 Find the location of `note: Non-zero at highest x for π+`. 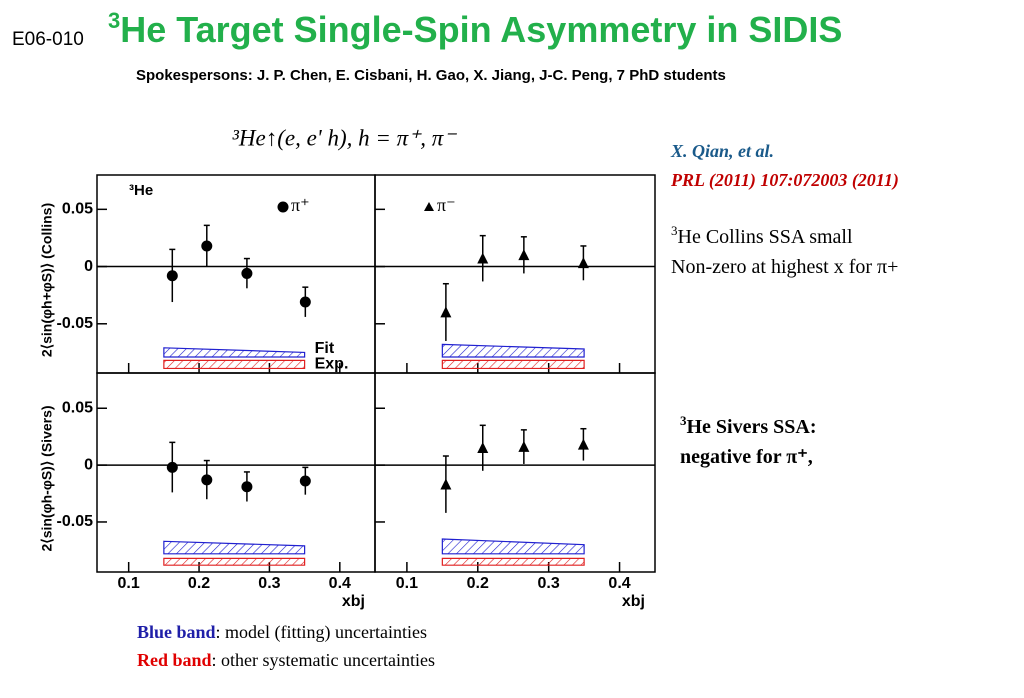

note: Non-zero at highest x for π+ is located at coordinates (784, 267).